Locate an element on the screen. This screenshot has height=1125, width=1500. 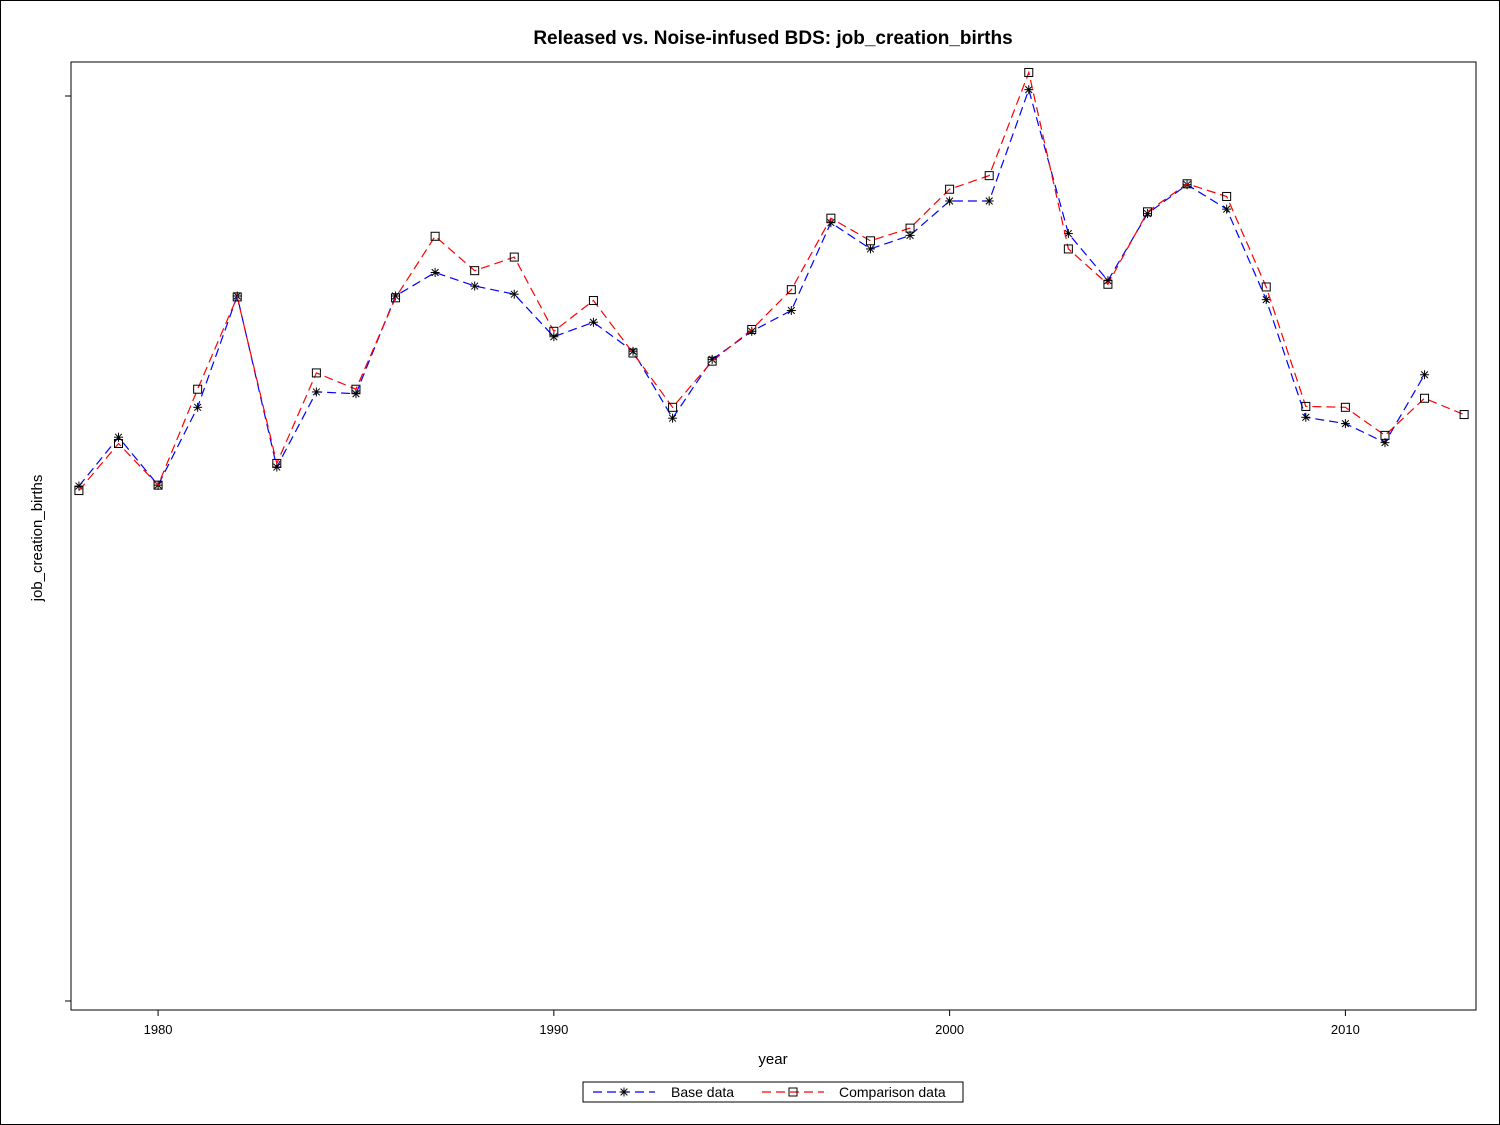
base-data-point-2006 is located at coordinates (1187, 185).